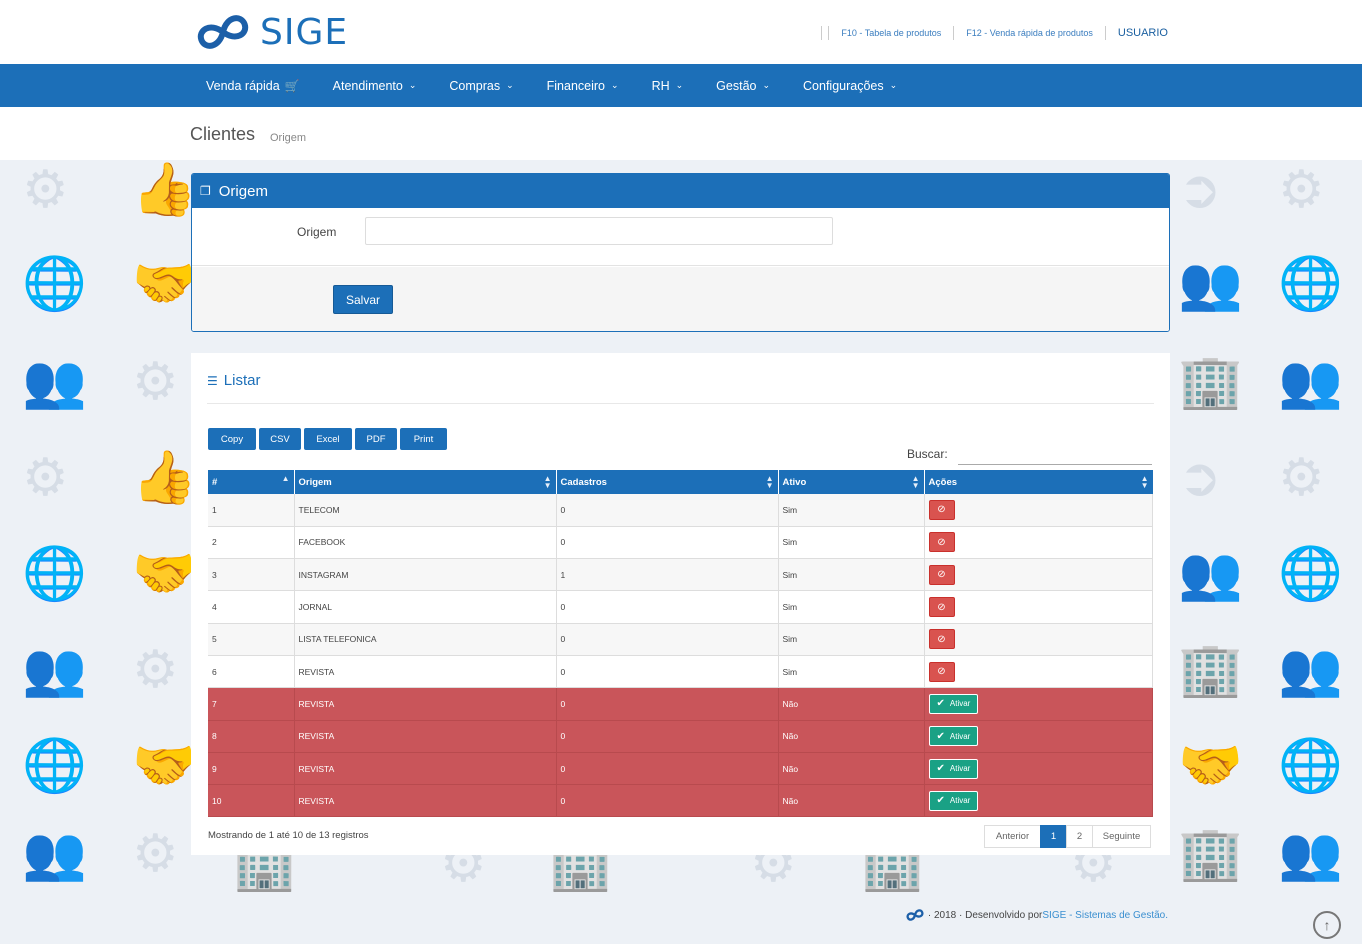 The image size is (1362, 944). Describe the element at coordinates (1310, 574) in the screenshot. I see `globe-icon: 🌐` at that location.